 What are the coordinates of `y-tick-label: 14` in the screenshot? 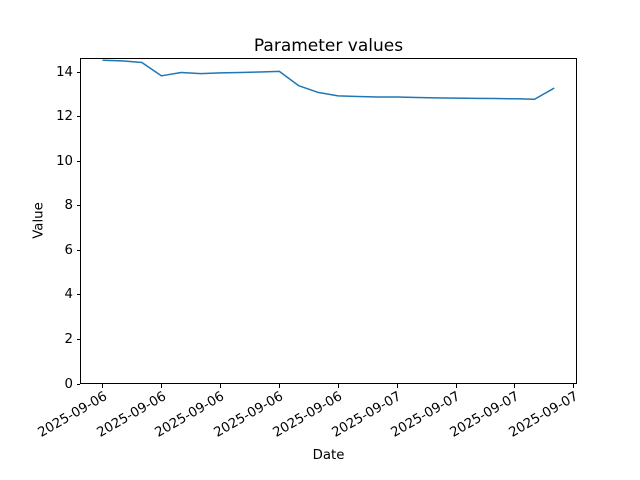 It's located at (64, 72).